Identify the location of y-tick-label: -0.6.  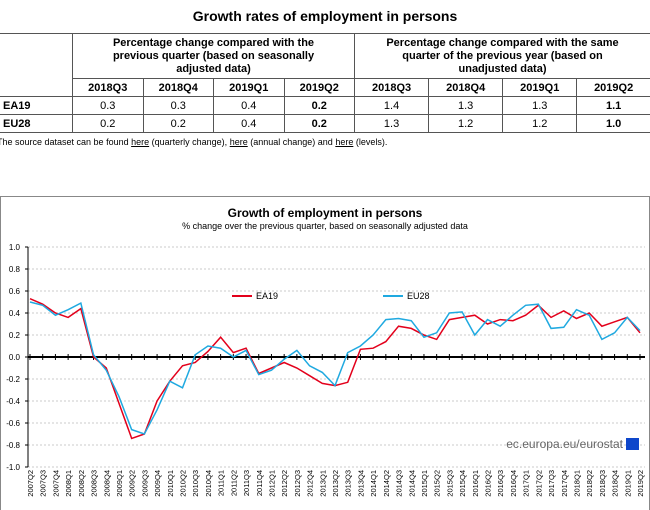
(13, 423).